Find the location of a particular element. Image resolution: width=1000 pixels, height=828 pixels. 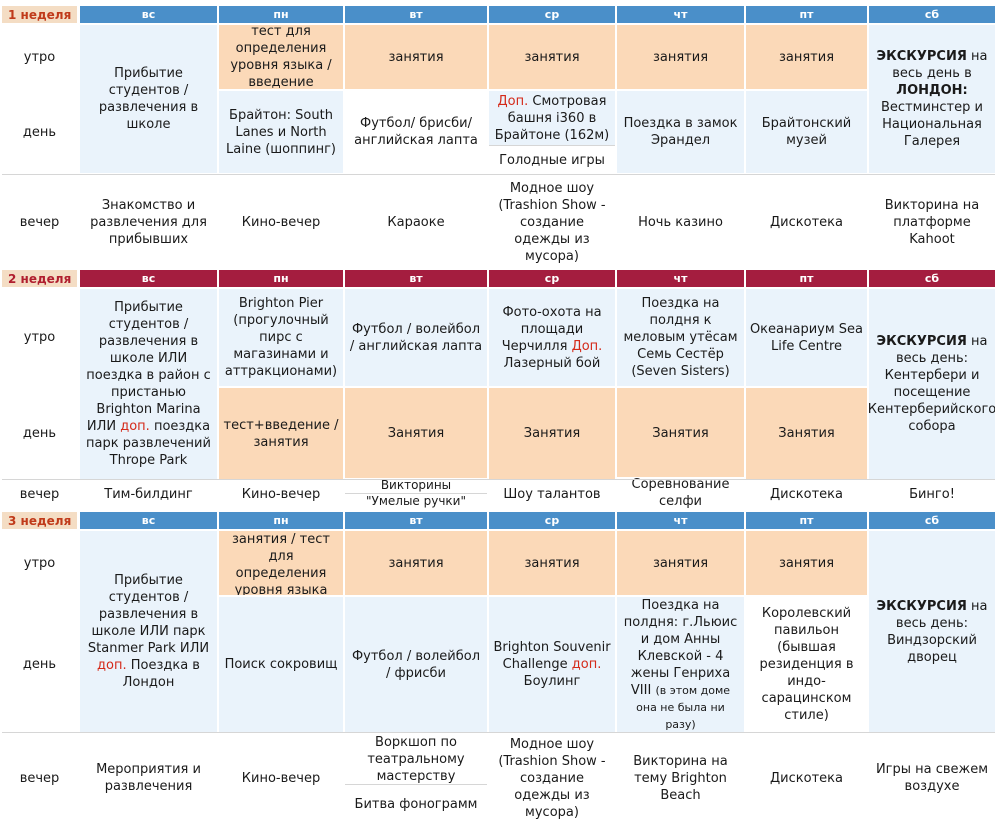

activity-cell: Соревнование селфи is located at coordinates (680, 492).